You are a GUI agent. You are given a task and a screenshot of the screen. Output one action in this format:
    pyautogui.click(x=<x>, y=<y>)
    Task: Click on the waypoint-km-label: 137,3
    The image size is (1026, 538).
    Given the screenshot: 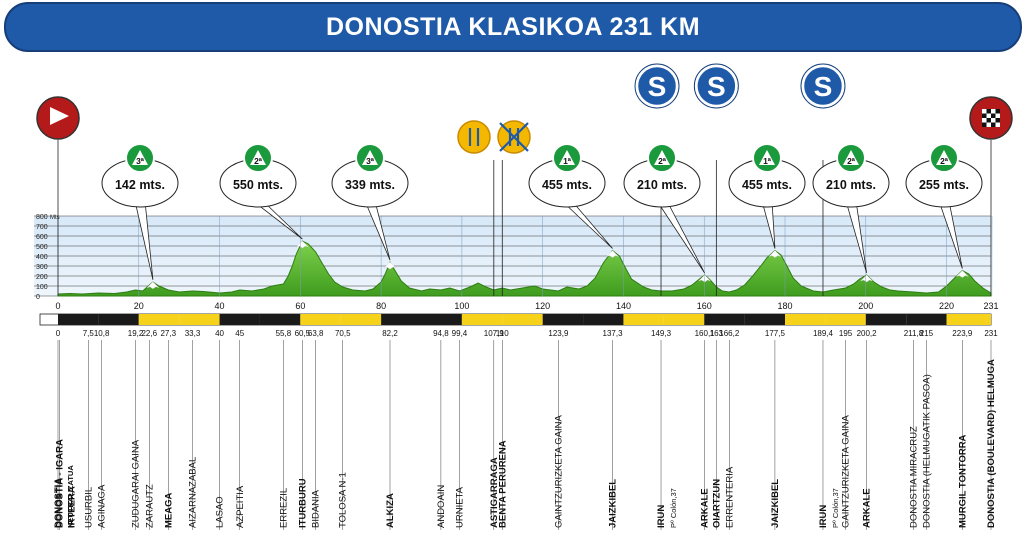 What is the action you would take?
    pyautogui.click(x=613, y=333)
    